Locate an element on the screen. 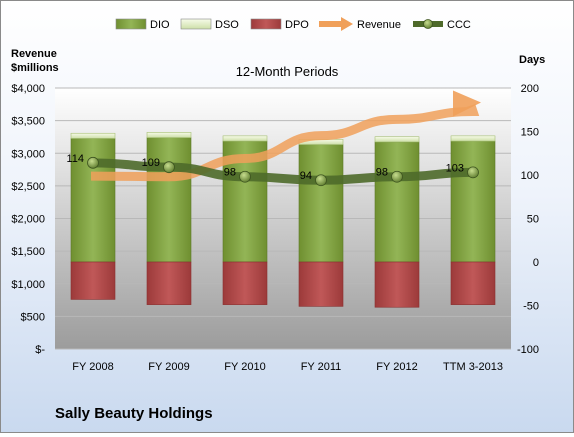 This screenshot has height=437, width=574. ccc-data-label: 109 is located at coordinates (151, 163).